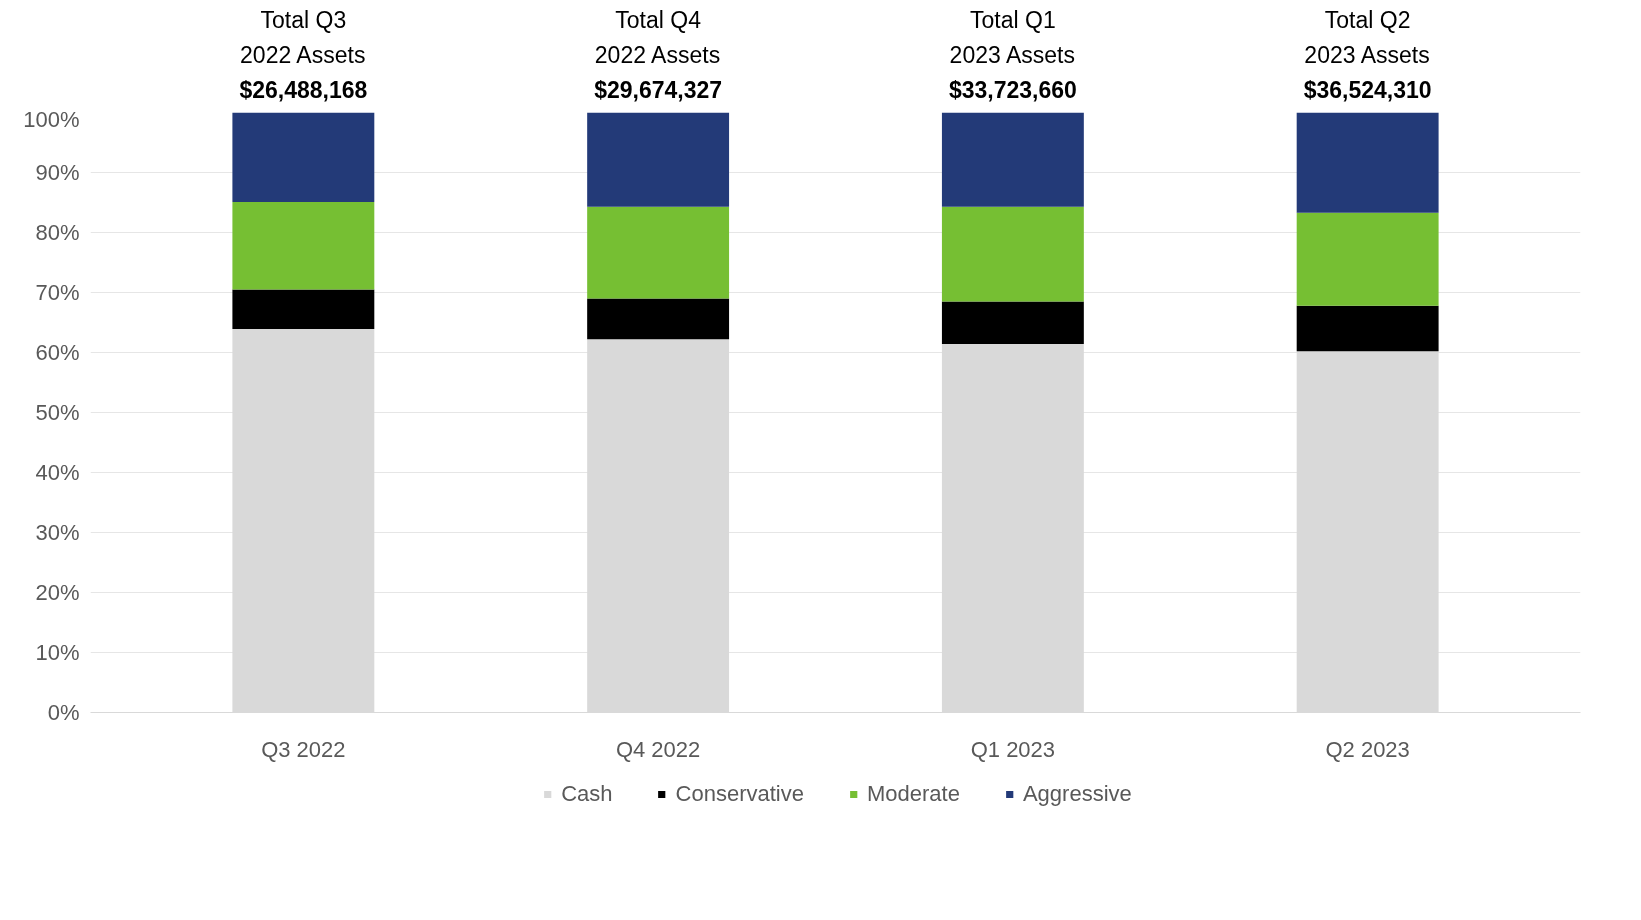 The width and height of the screenshot is (1641, 920). Describe the element at coordinates (63, 712) in the screenshot. I see `y-tick-label: 0%` at that location.